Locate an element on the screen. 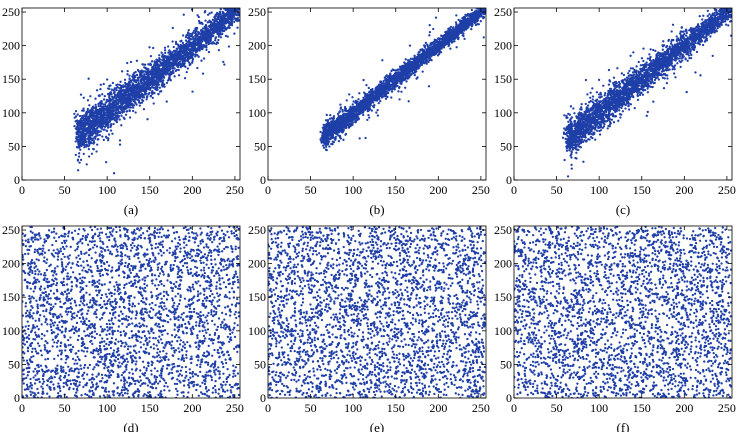  y-tick-label: 0 is located at coordinates (17, 180).